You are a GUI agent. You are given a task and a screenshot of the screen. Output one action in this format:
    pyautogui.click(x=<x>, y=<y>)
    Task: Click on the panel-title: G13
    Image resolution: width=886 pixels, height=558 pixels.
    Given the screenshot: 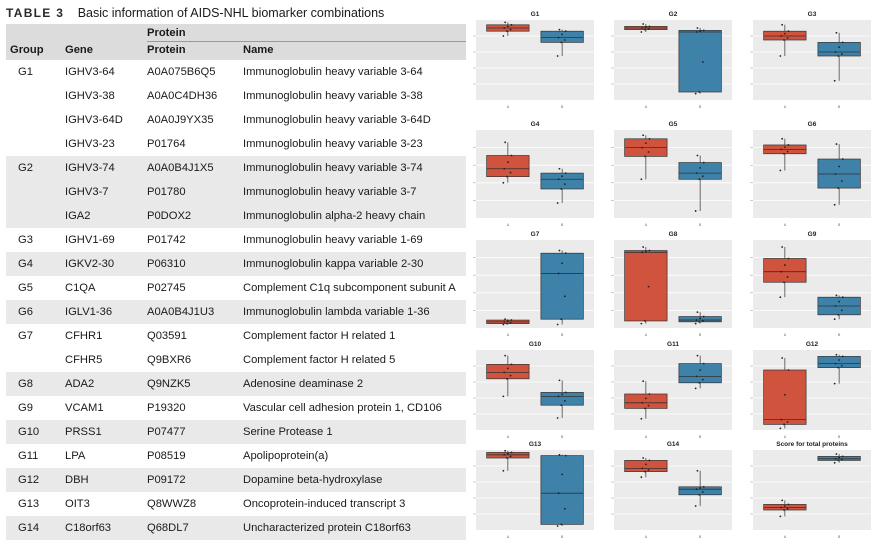 What is the action you would take?
    pyautogui.click(x=535, y=444)
    